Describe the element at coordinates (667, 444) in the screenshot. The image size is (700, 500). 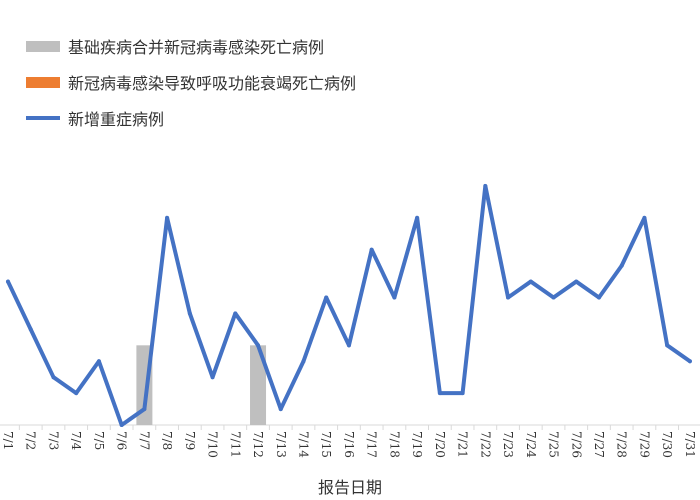
I see `x-tick-label: 7/30` at that location.